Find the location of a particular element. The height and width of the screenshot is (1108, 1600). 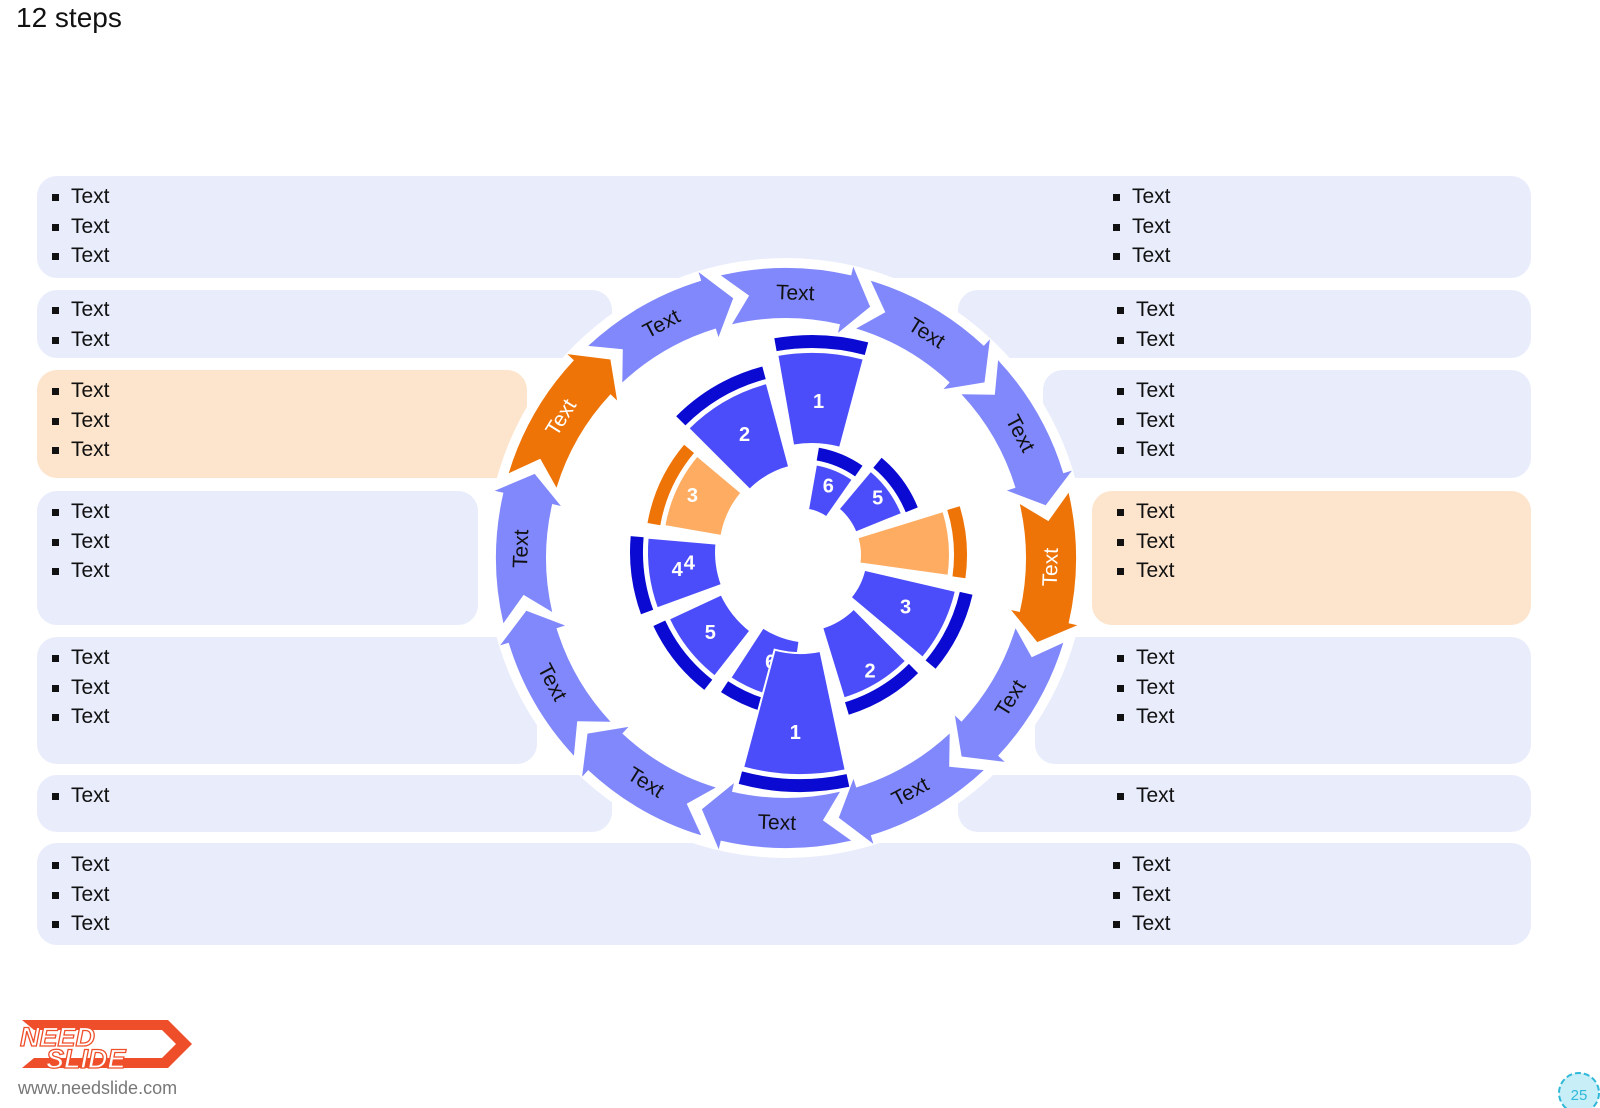

segment-label: 1 is located at coordinates (818, 402).